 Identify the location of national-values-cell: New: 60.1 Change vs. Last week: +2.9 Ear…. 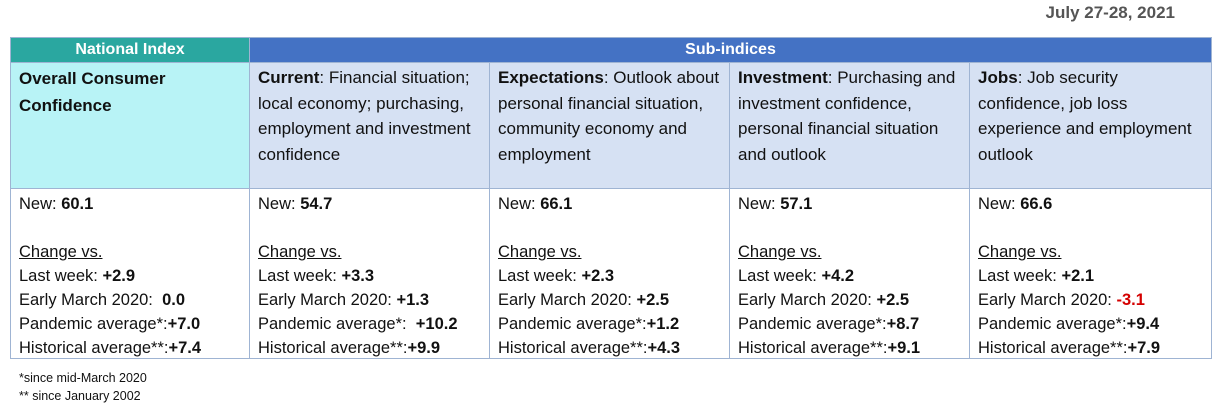
(130, 273).